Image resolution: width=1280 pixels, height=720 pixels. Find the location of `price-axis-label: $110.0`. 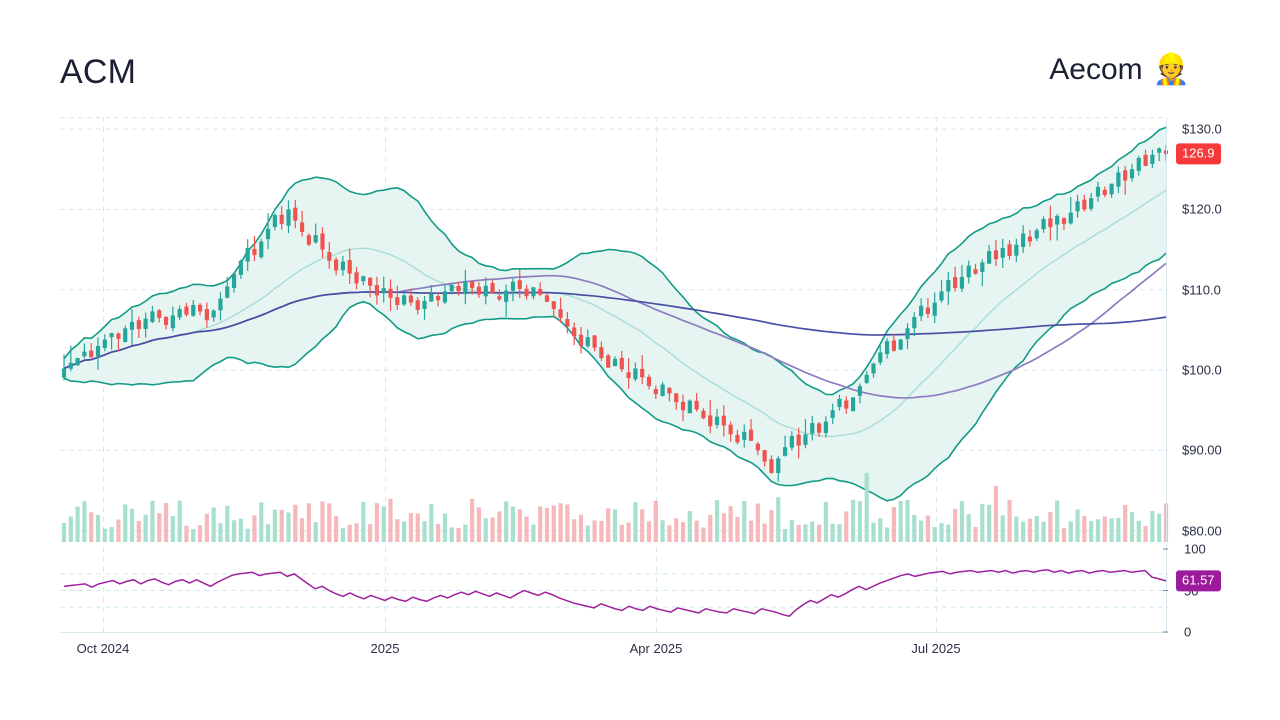

price-axis-label: $110.0 is located at coordinates (1201, 290).